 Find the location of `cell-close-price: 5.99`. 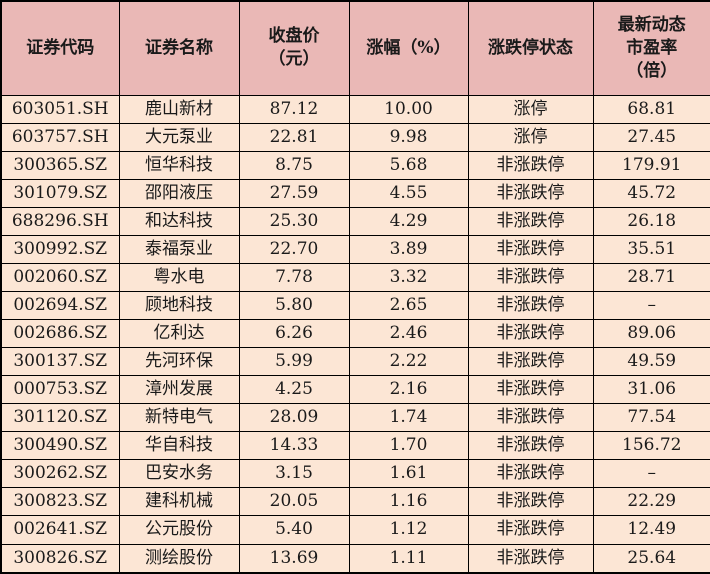

cell-close-price: 5.99 is located at coordinates (294, 362).